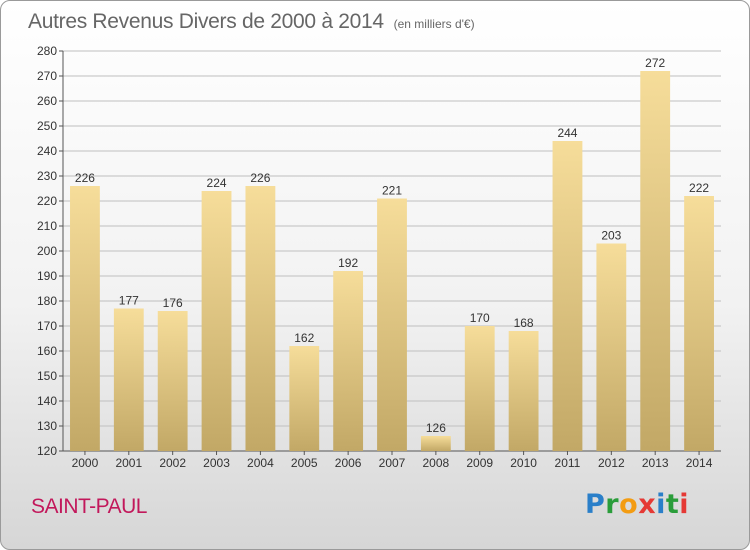 The image size is (750, 550). I want to click on x-tick-label: 2012, so click(611, 463).